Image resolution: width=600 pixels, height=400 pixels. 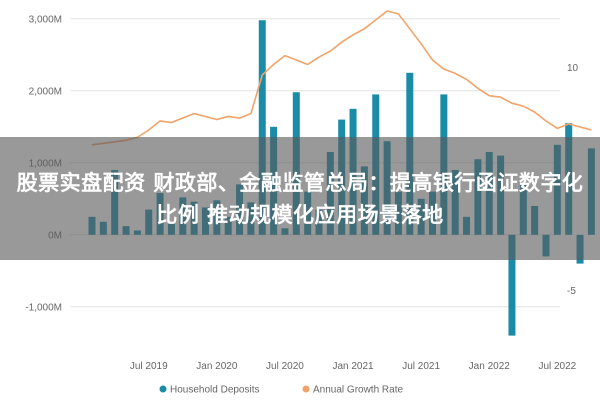 I want to click on left-tick-label: -1,000M, so click(x=43, y=307).